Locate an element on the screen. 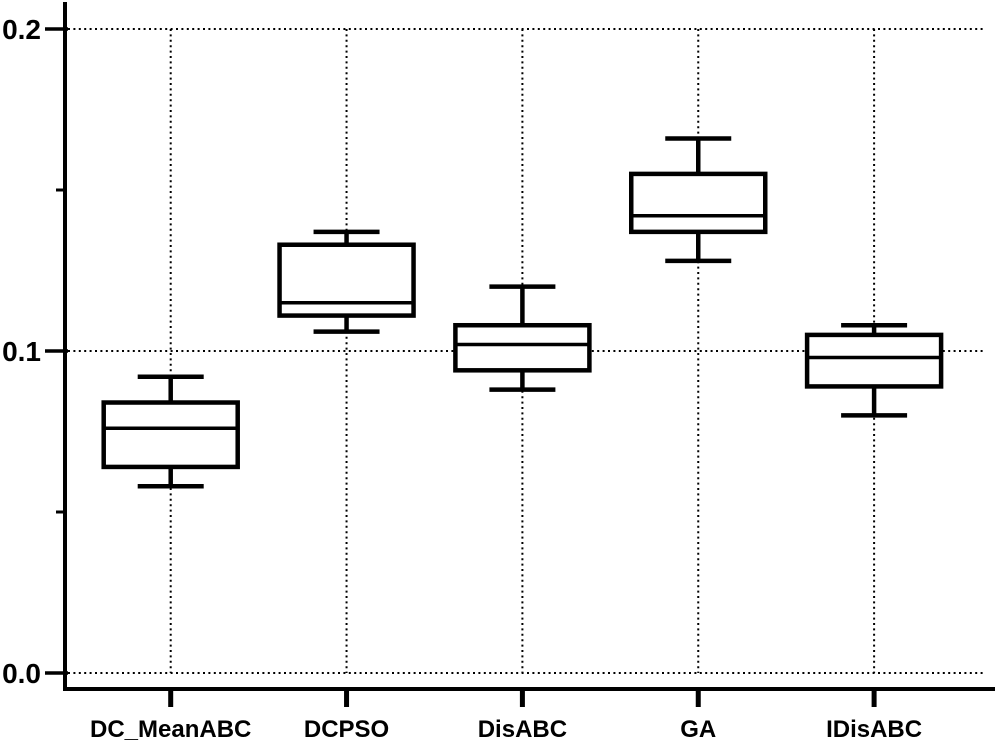 The image size is (995, 747). x-category-label: DCPSO is located at coordinates (346, 729).